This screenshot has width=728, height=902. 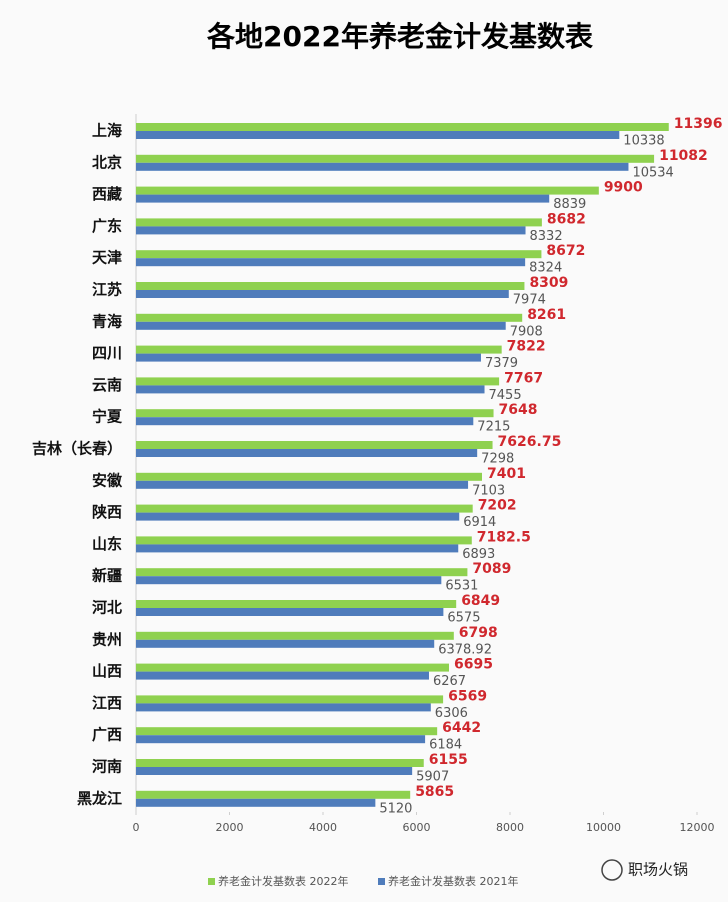 I want to click on category-label: 安徽, so click(x=107, y=480).